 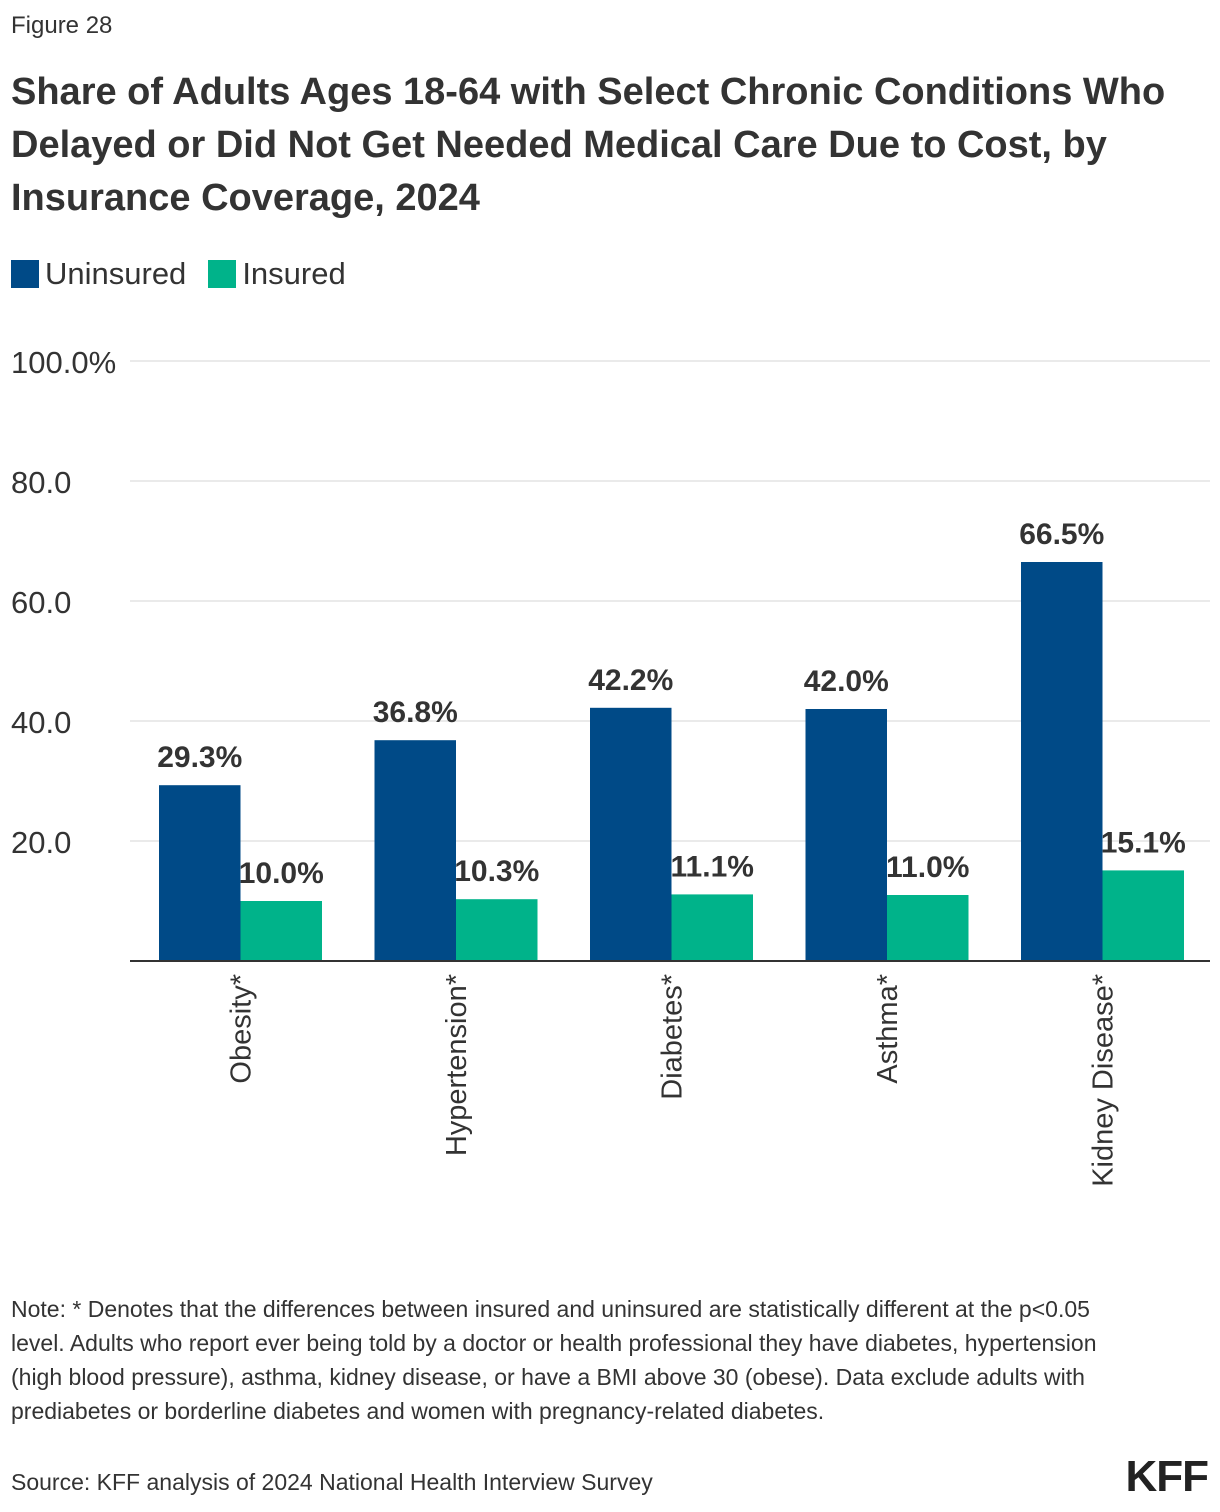 What do you see at coordinates (281, 873) in the screenshot?
I see `data-label: 10.0%` at bounding box center [281, 873].